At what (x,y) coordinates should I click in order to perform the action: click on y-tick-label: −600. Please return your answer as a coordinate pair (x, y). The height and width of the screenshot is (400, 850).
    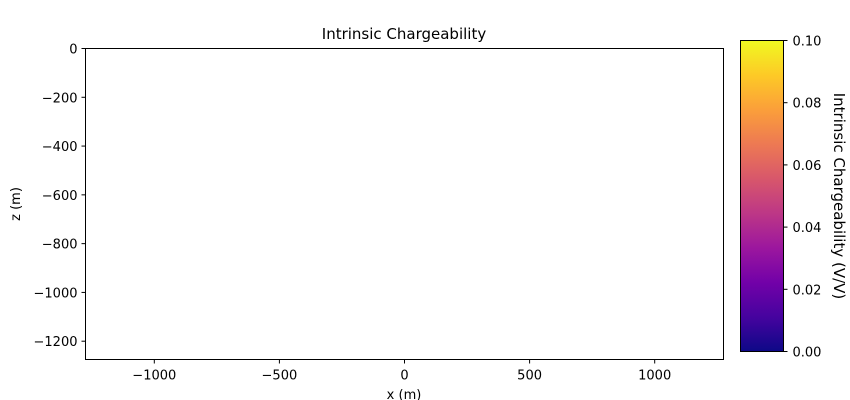
    Looking at the image, I should click on (60, 196).